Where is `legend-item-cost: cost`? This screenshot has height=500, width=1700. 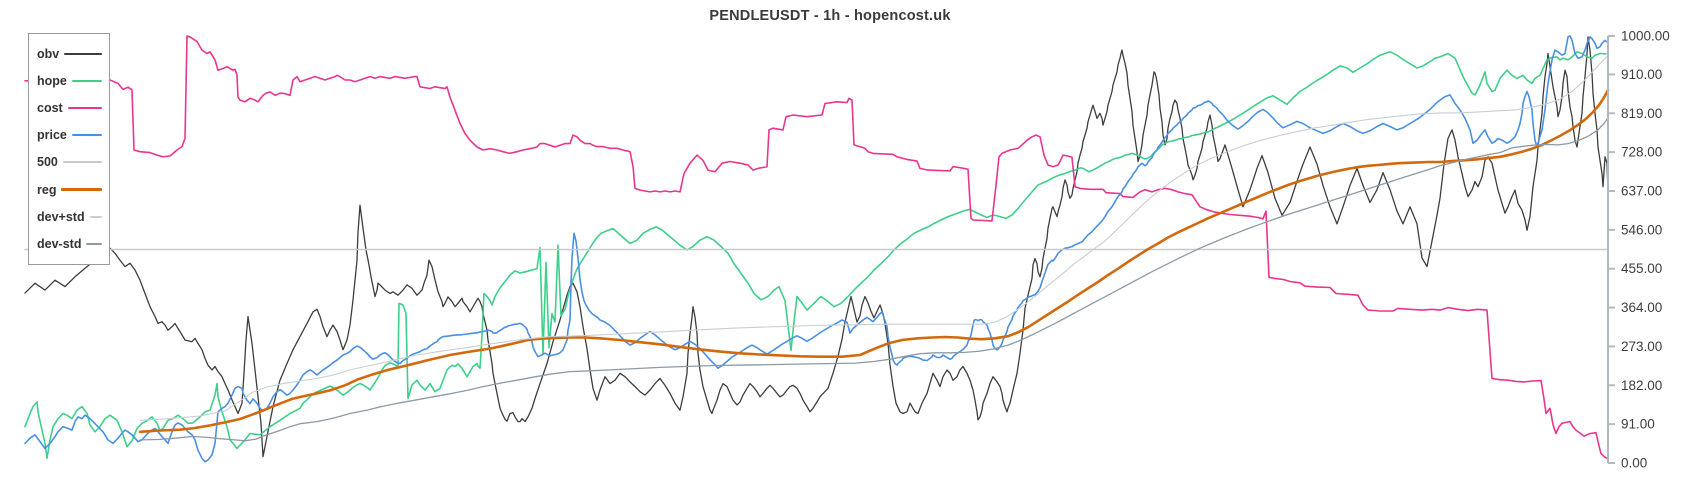 legend-item-cost: cost is located at coordinates (69, 107).